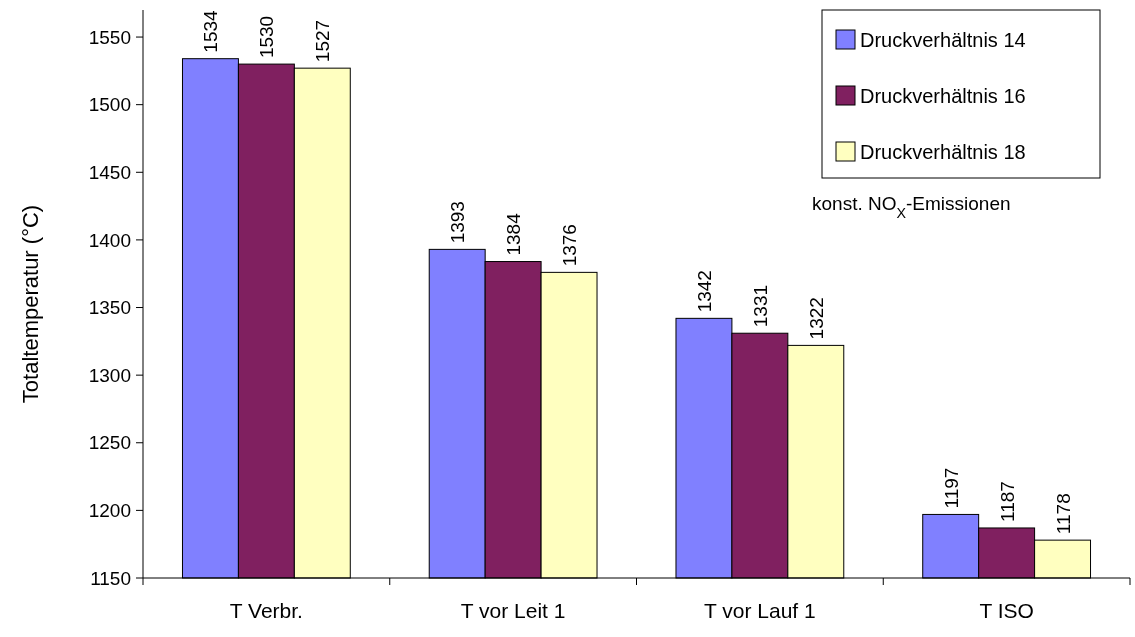  I want to click on y-tick-label: 1250, so click(109, 443).